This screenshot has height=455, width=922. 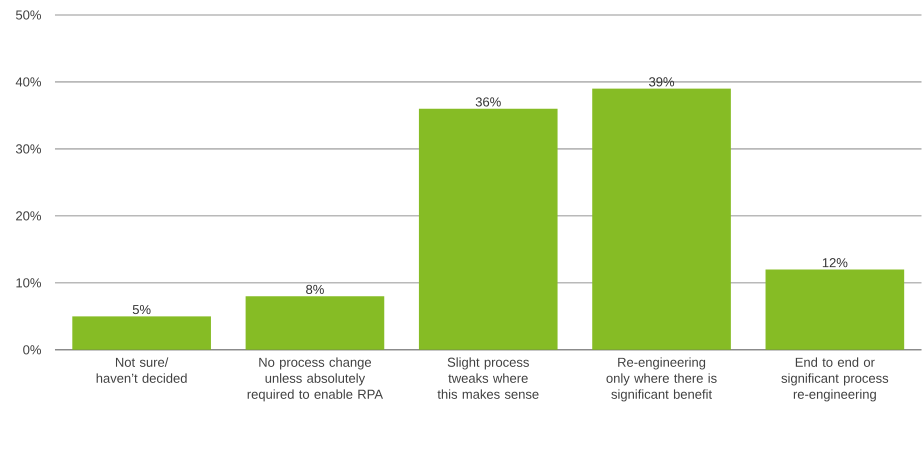 What do you see at coordinates (141, 309) in the screenshot?
I see `data-label: 5%` at bounding box center [141, 309].